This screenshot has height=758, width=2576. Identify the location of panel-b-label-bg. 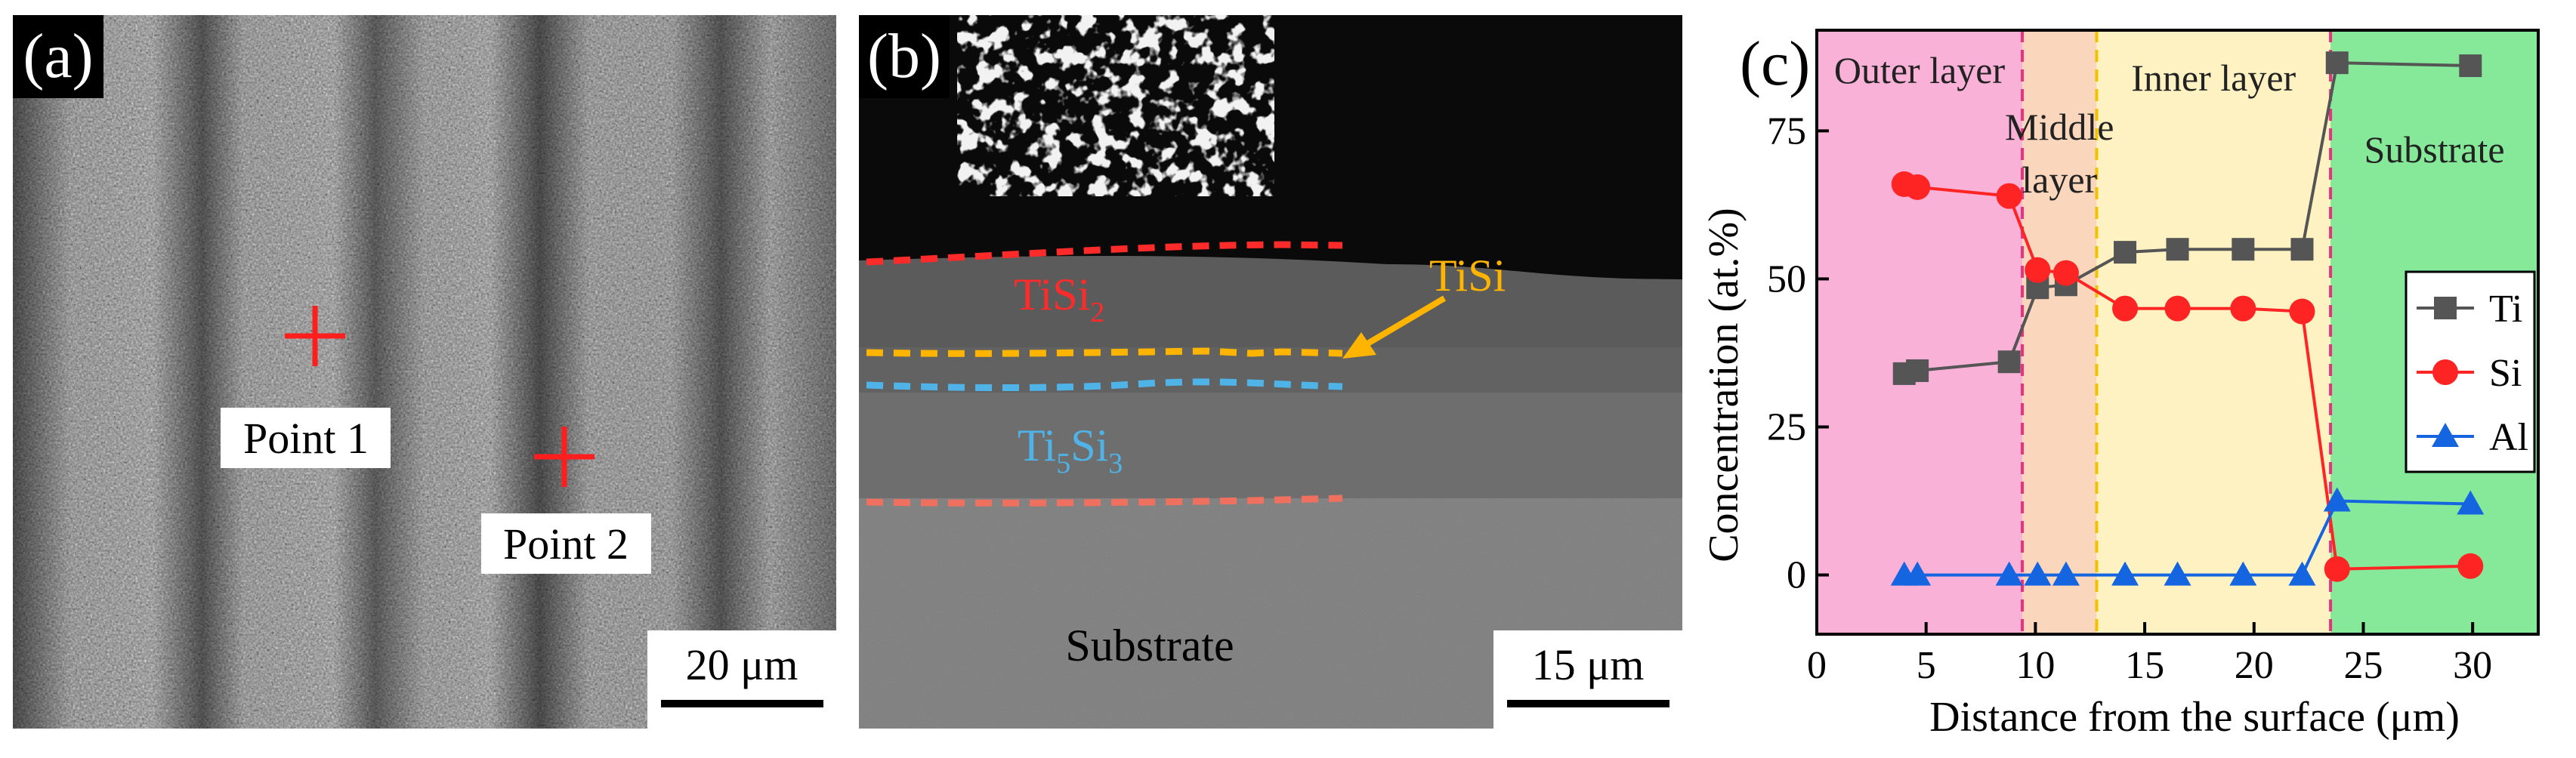
(904, 56).